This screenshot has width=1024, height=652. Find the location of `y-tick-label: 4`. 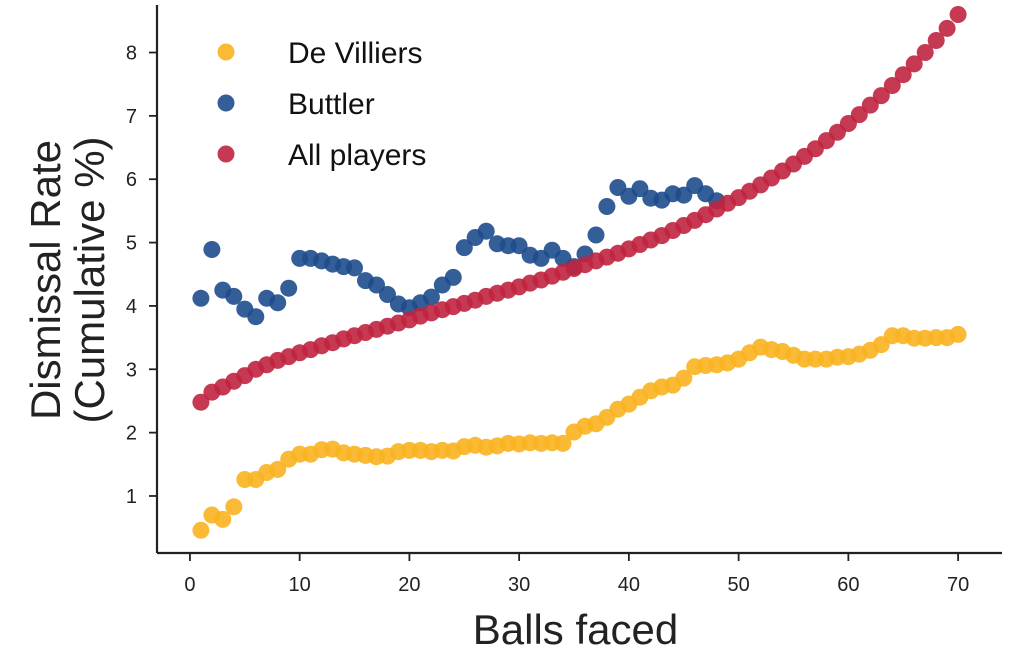

y-tick-label: 4 is located at coordinates (131, 307).